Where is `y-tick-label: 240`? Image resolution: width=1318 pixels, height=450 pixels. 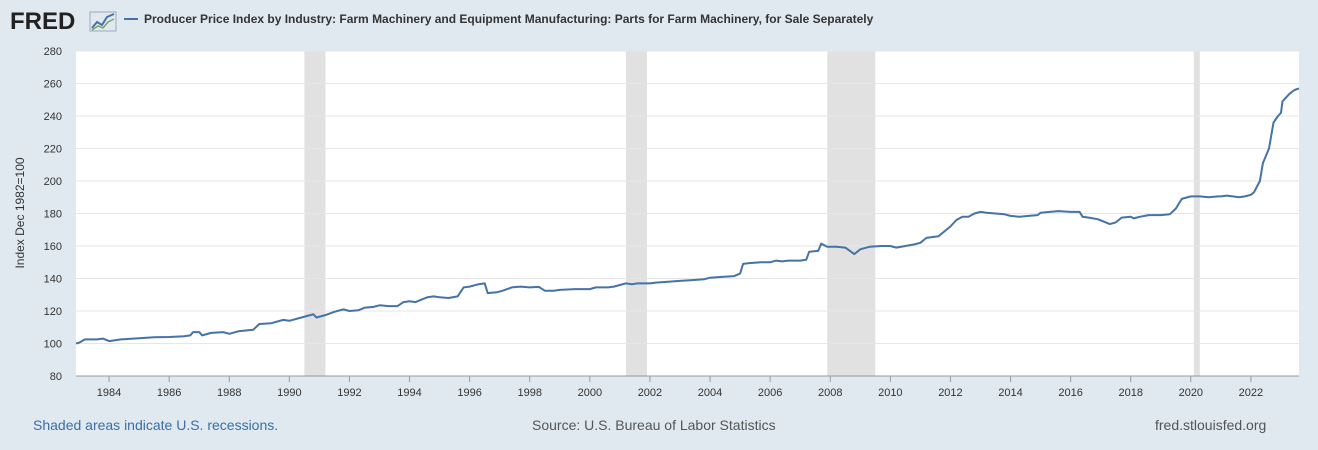 y-tick-label: 240 is located at coordinates (53, 117).